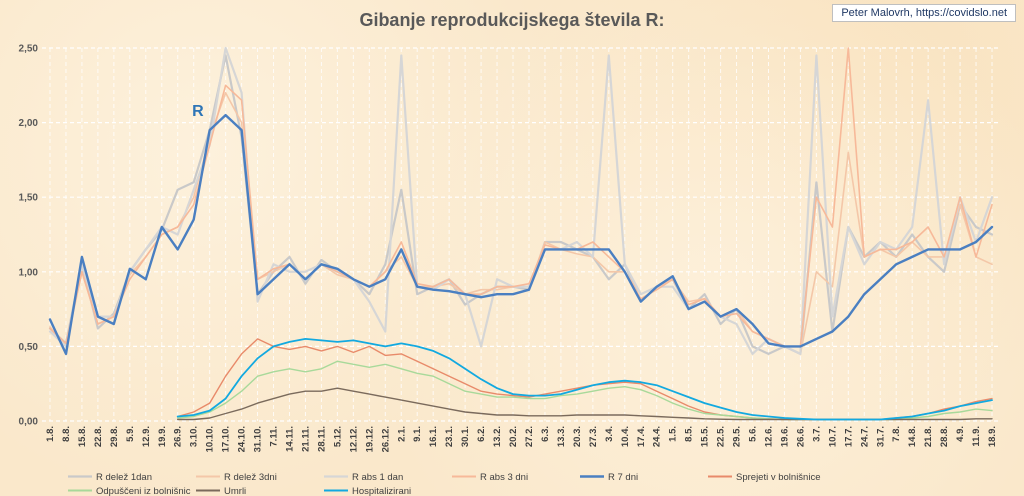 The width and height of the screenshot is (1024, 496). I want to click on legend-label: Umrli, so click(235, 491).